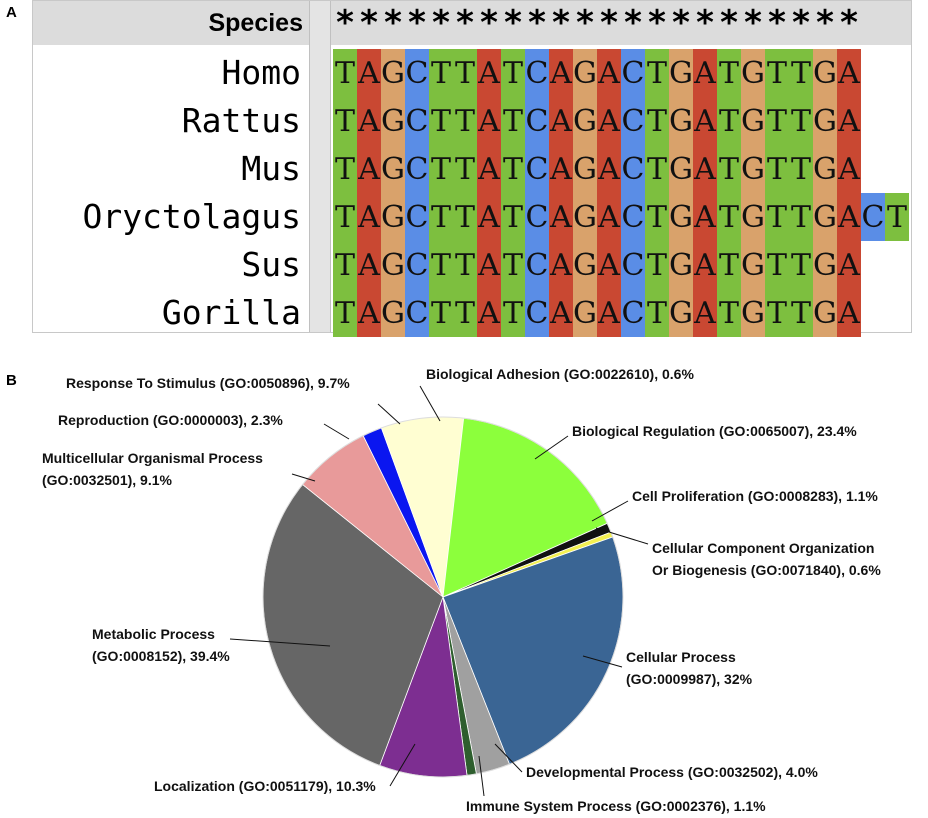 The image size is (928, 818). I want to click on slice-label-line: Or Biogenesis (GO:0071840), 0.6%, so click(766, 570).